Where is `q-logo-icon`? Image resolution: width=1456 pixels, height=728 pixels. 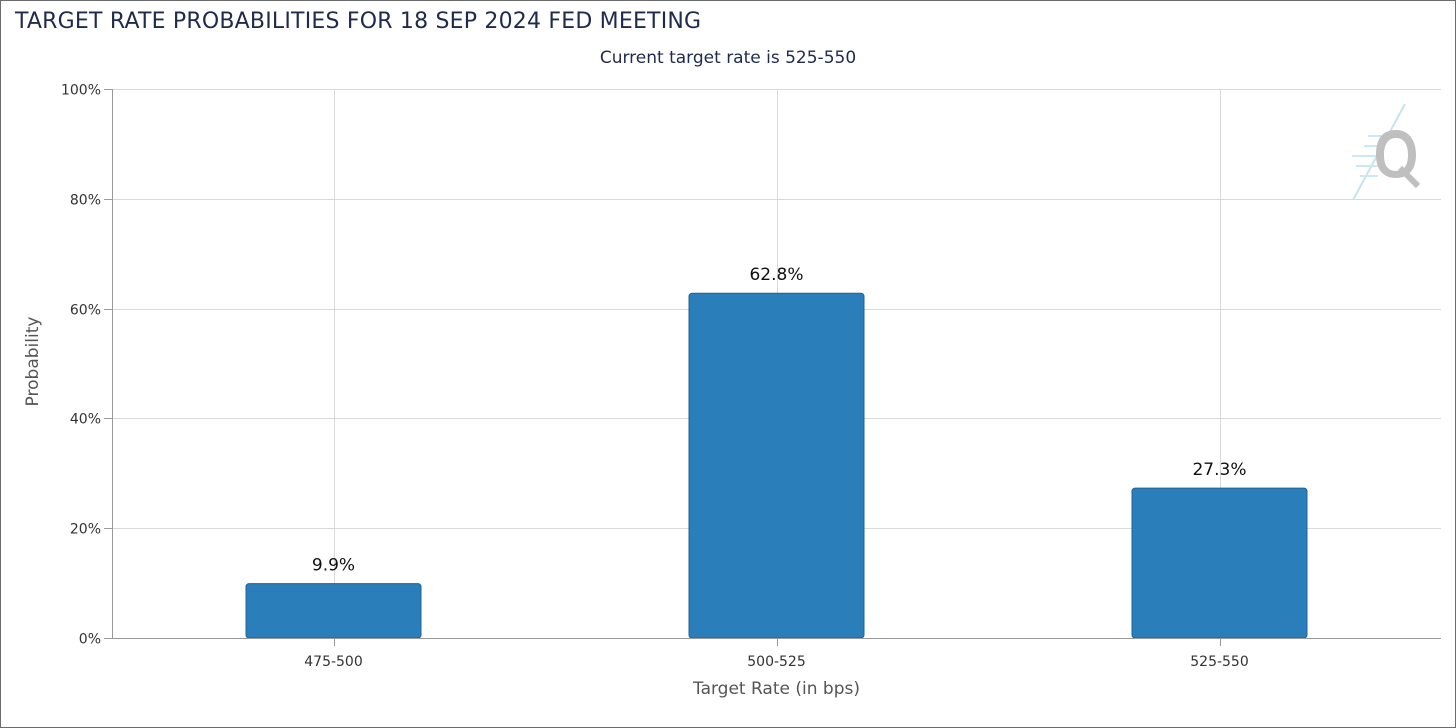 q-logo-icon is located at coordinates (1386, 152).